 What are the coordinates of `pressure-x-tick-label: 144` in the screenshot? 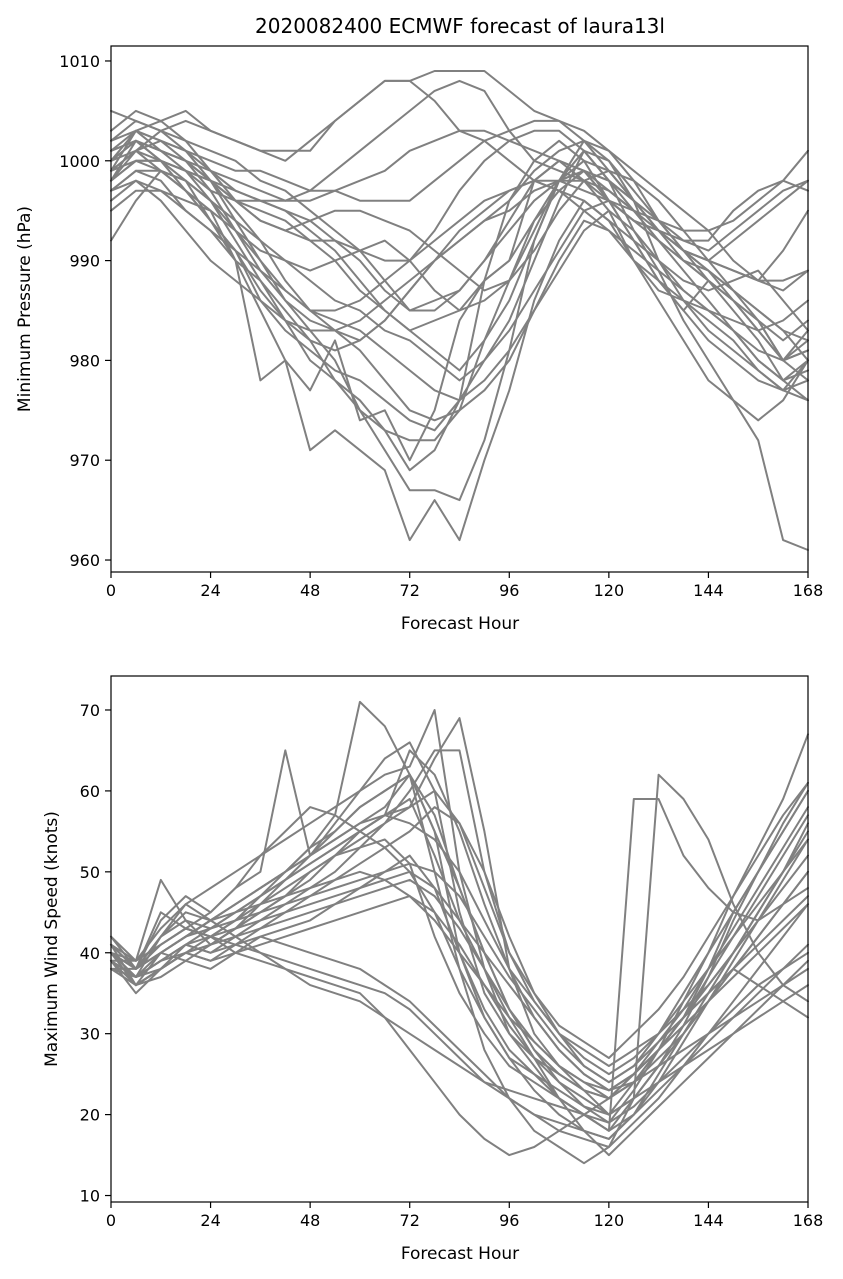 It's located at (708, 590).